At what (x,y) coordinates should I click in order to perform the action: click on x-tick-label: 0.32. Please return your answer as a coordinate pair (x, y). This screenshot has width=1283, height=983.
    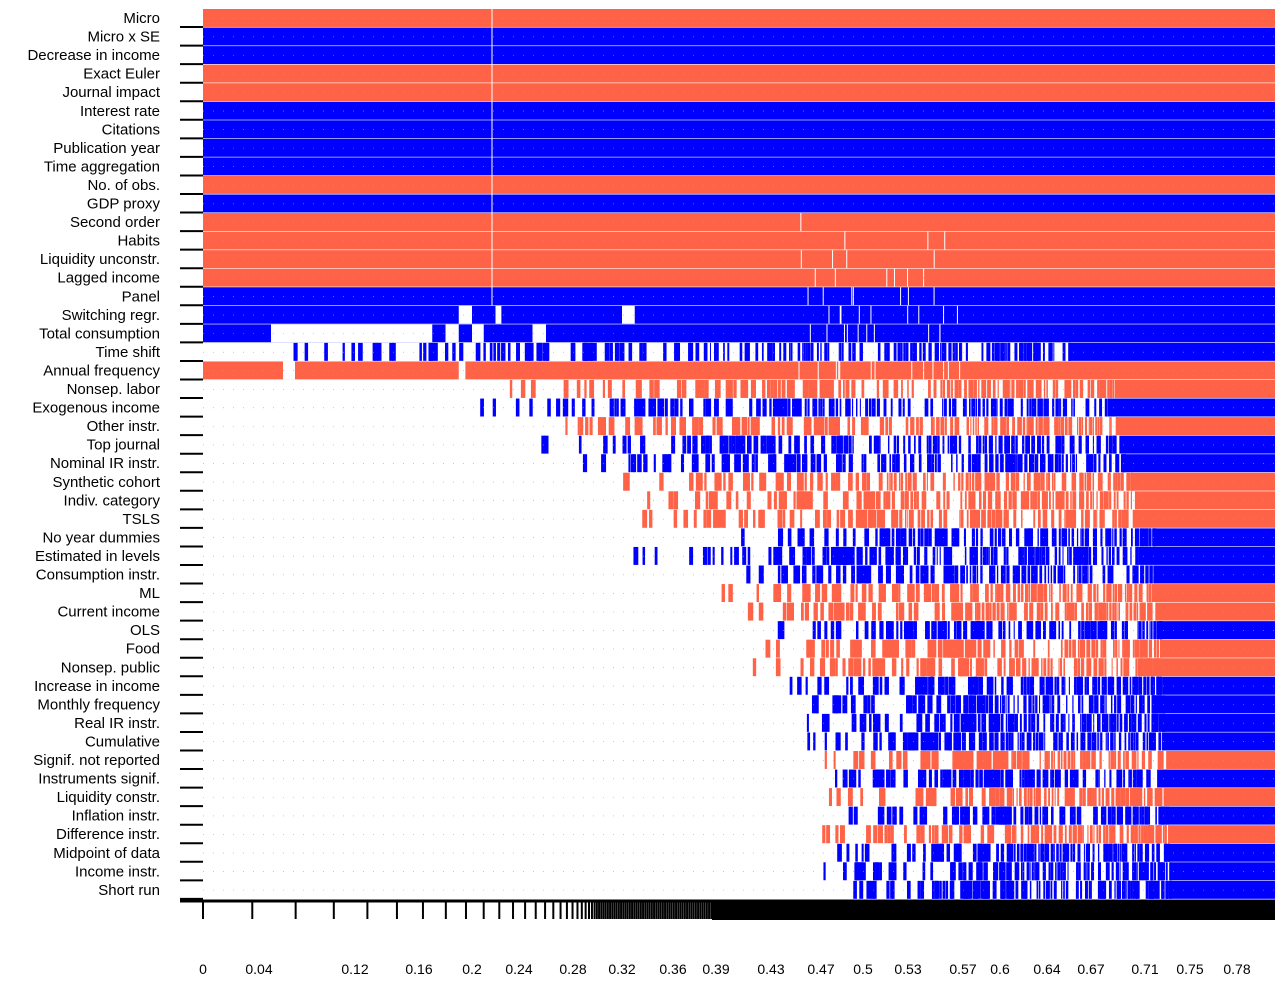
    Looking at the image, I should click on (621, 969).